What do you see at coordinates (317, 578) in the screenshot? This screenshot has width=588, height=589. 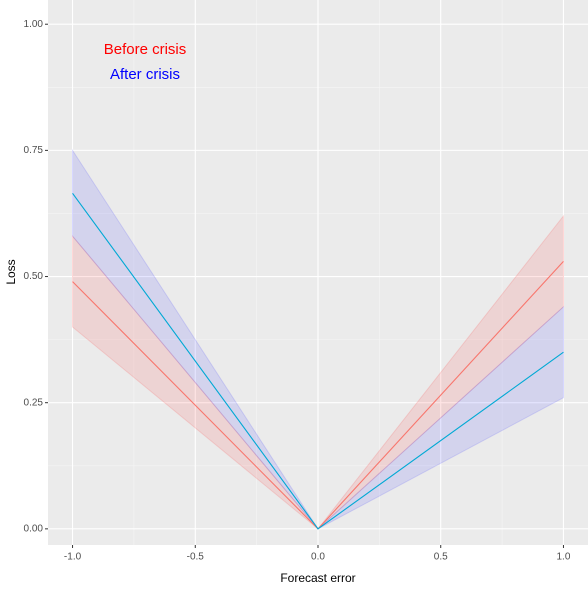 I see `x-axis-title: Forecast error` at bounding box center [317, 578].